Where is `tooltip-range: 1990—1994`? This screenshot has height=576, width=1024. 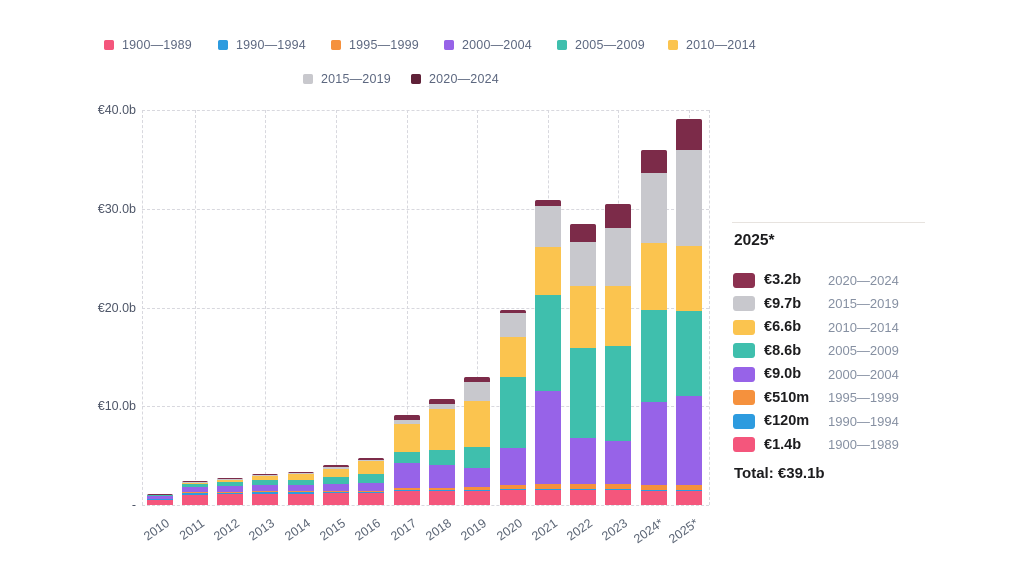
tooltip-range: 1990—1994 is located at coordinates (863, 421).